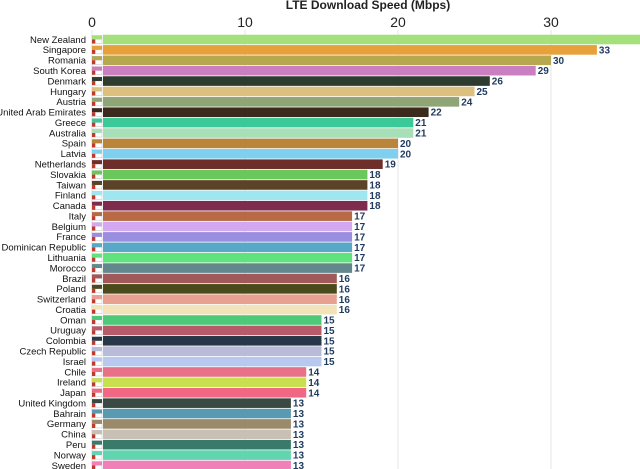 The image size is (640, 469). I want to click on category-label: Israel, so click(74, 362).